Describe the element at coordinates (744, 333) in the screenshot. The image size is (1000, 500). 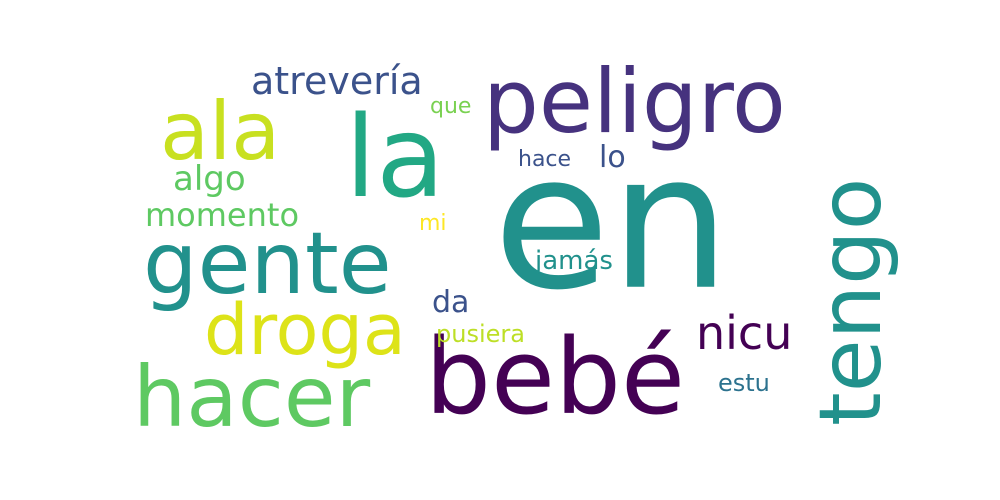
I see `word-nicu: nicu` at that location.